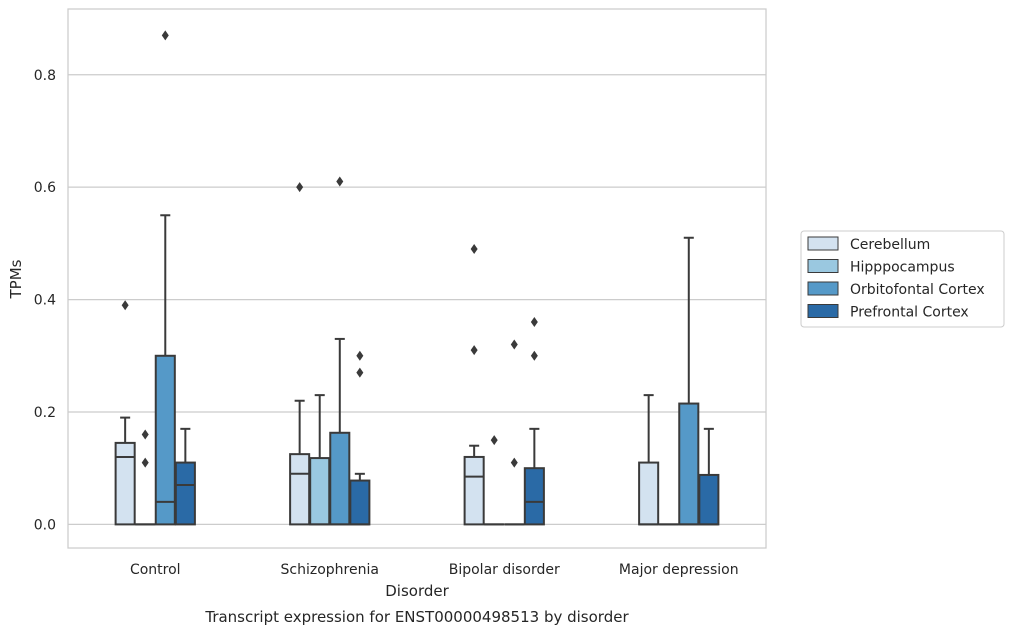  I want to click on y-tick-label: 0.8, so click(45, 76).